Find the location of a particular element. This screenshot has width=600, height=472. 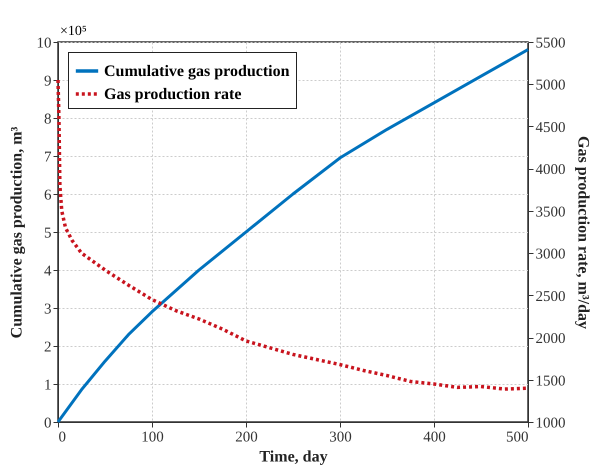

y2-tick-label: 2500 is located at coordinates (551, 296).